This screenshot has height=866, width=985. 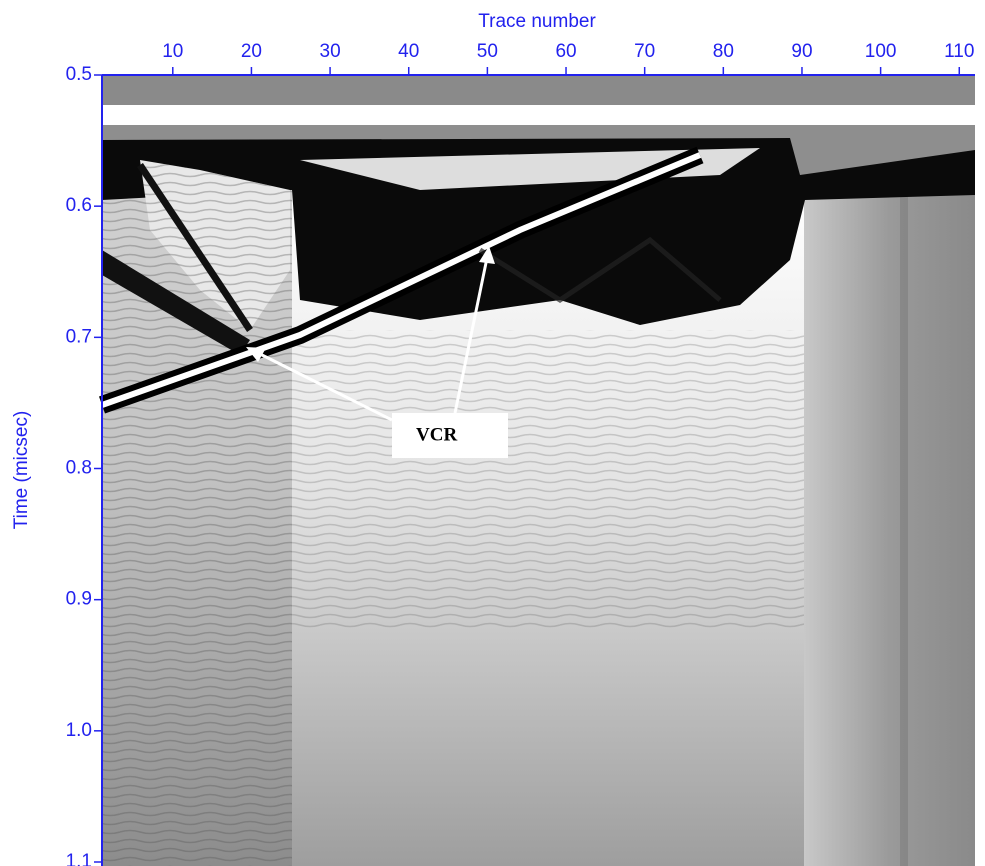 I want to click on x-tick-label: 100, so click(x=881, y=51).